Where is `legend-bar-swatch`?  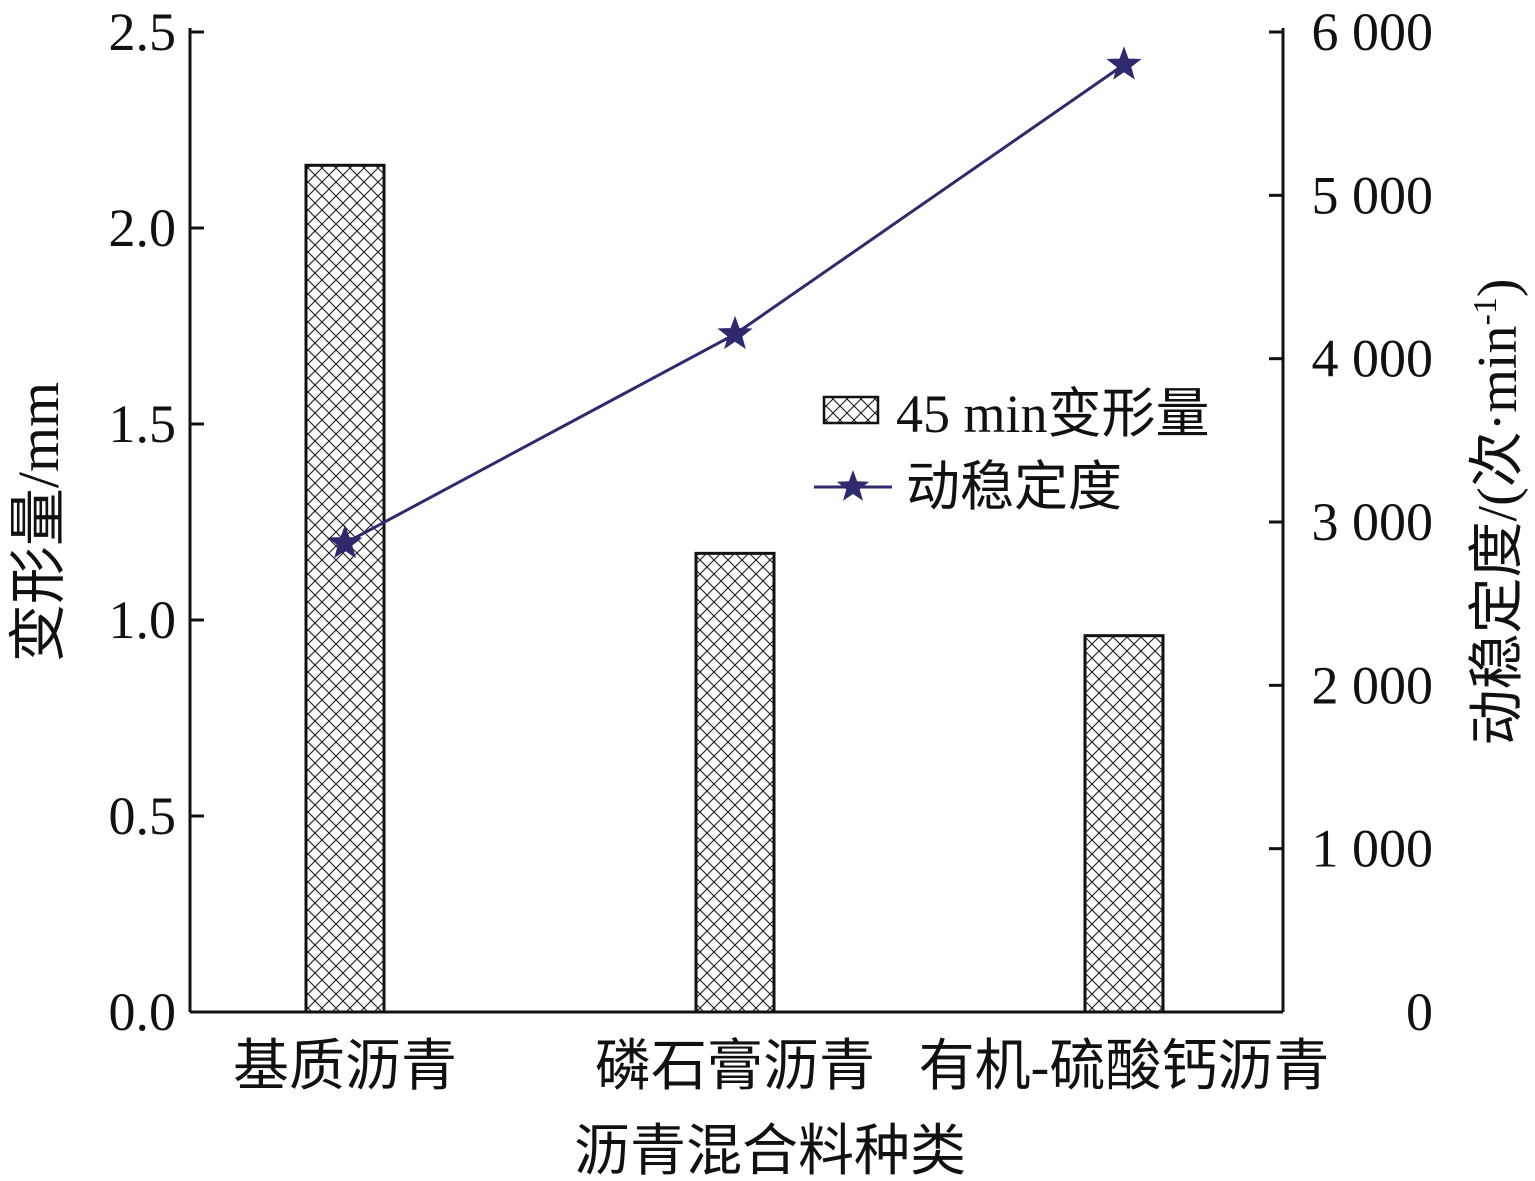
legend-bar-swatch is located at coordinates (851, 410).